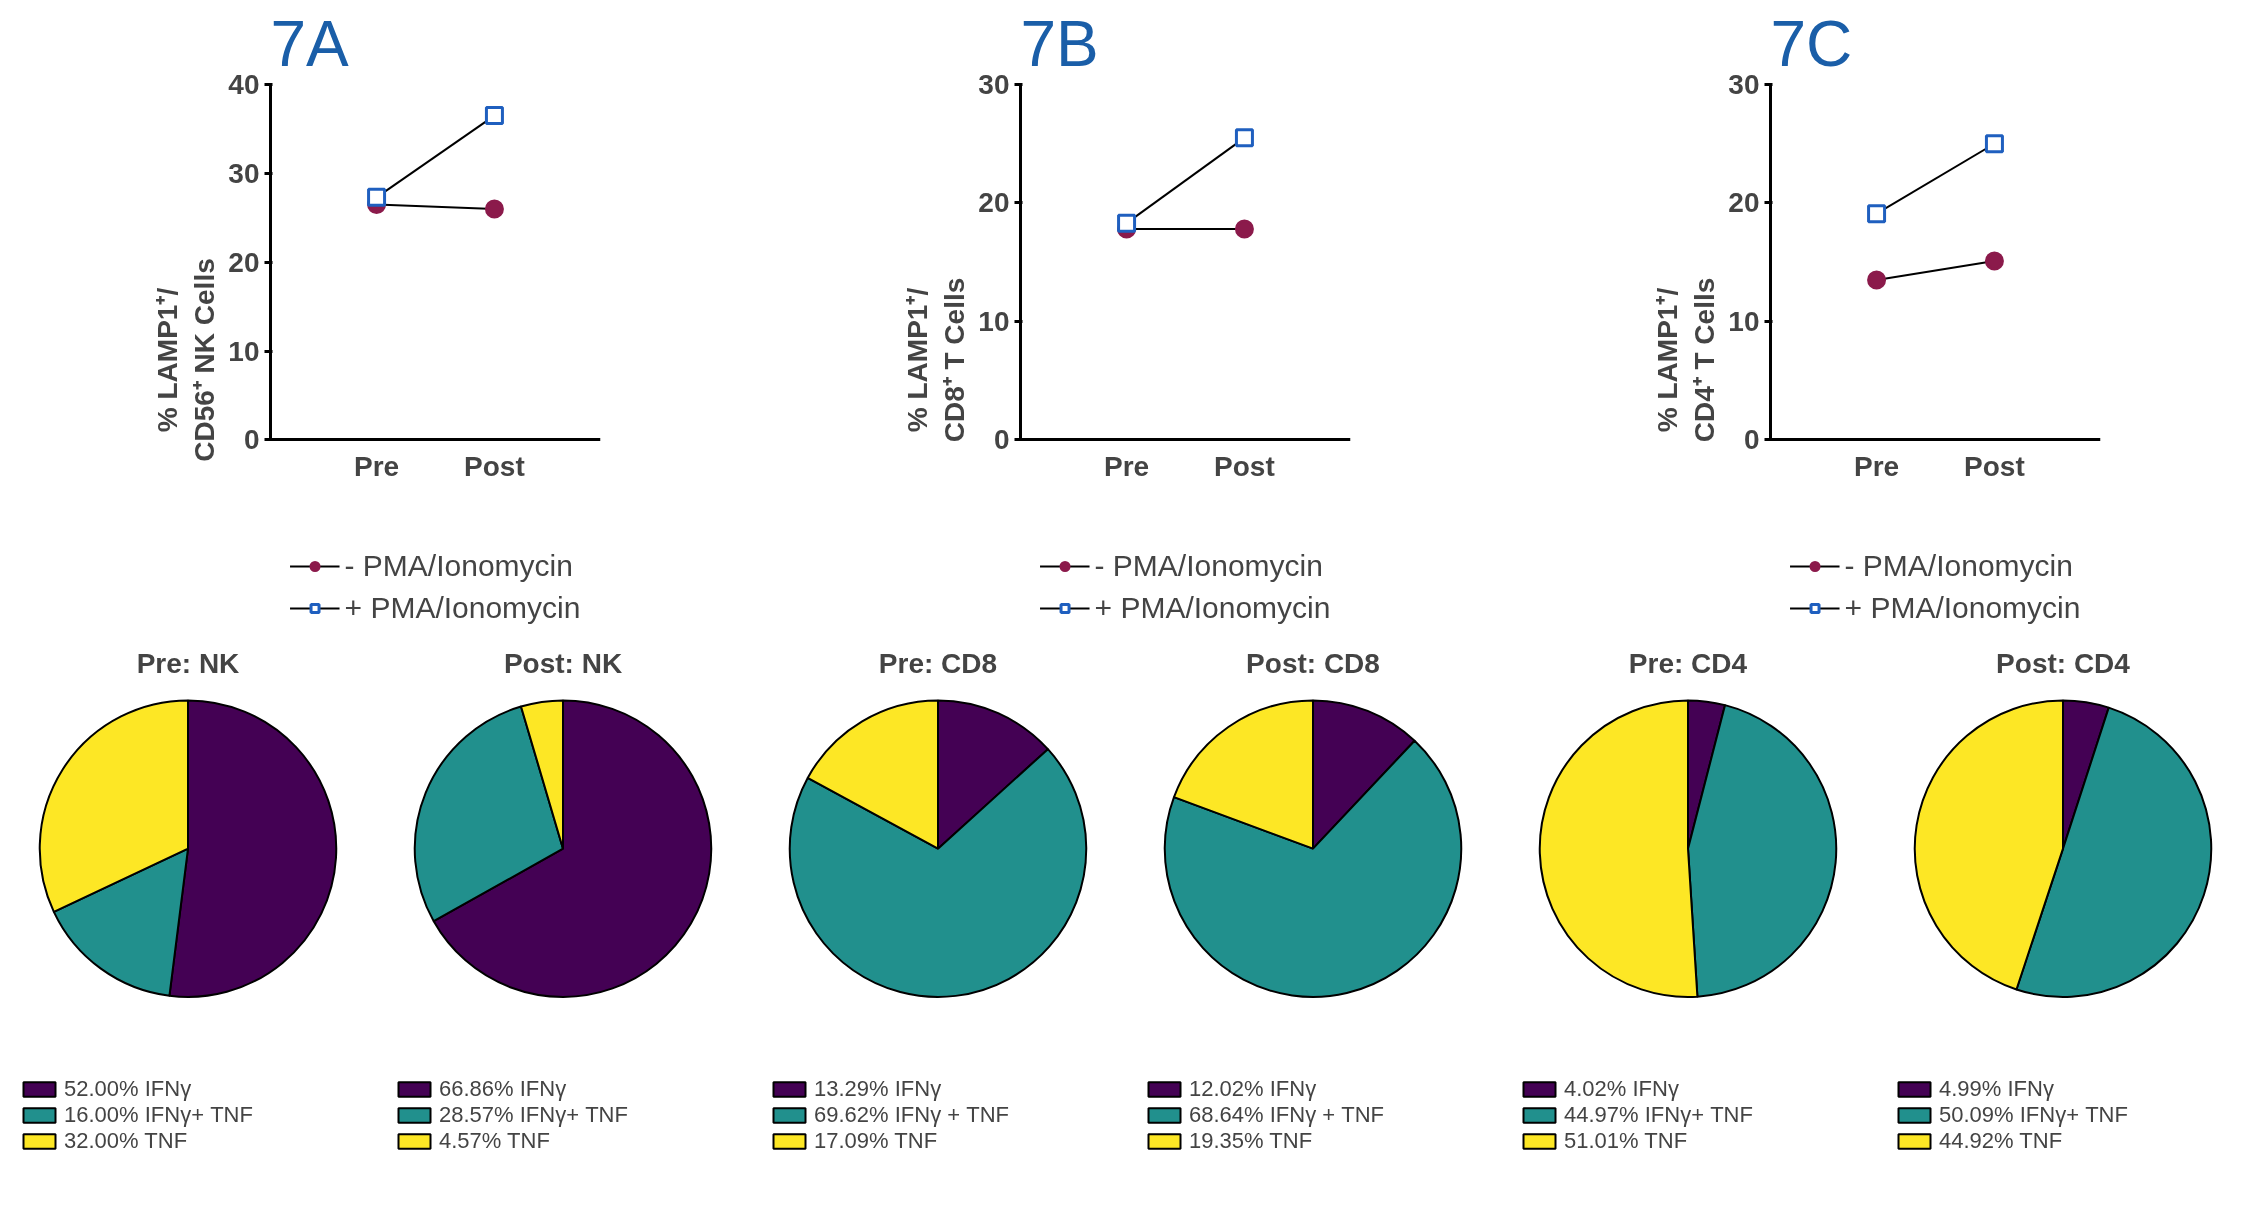 Image resolution: width=2250 pixels, height=1226 pixels. What do you see at coordinates (1686, 360) in the screenshot?
I see `y-axis-title: % LAMP1⁺/ CD4⁺ T Cells` at bounding box center [1686, 360].